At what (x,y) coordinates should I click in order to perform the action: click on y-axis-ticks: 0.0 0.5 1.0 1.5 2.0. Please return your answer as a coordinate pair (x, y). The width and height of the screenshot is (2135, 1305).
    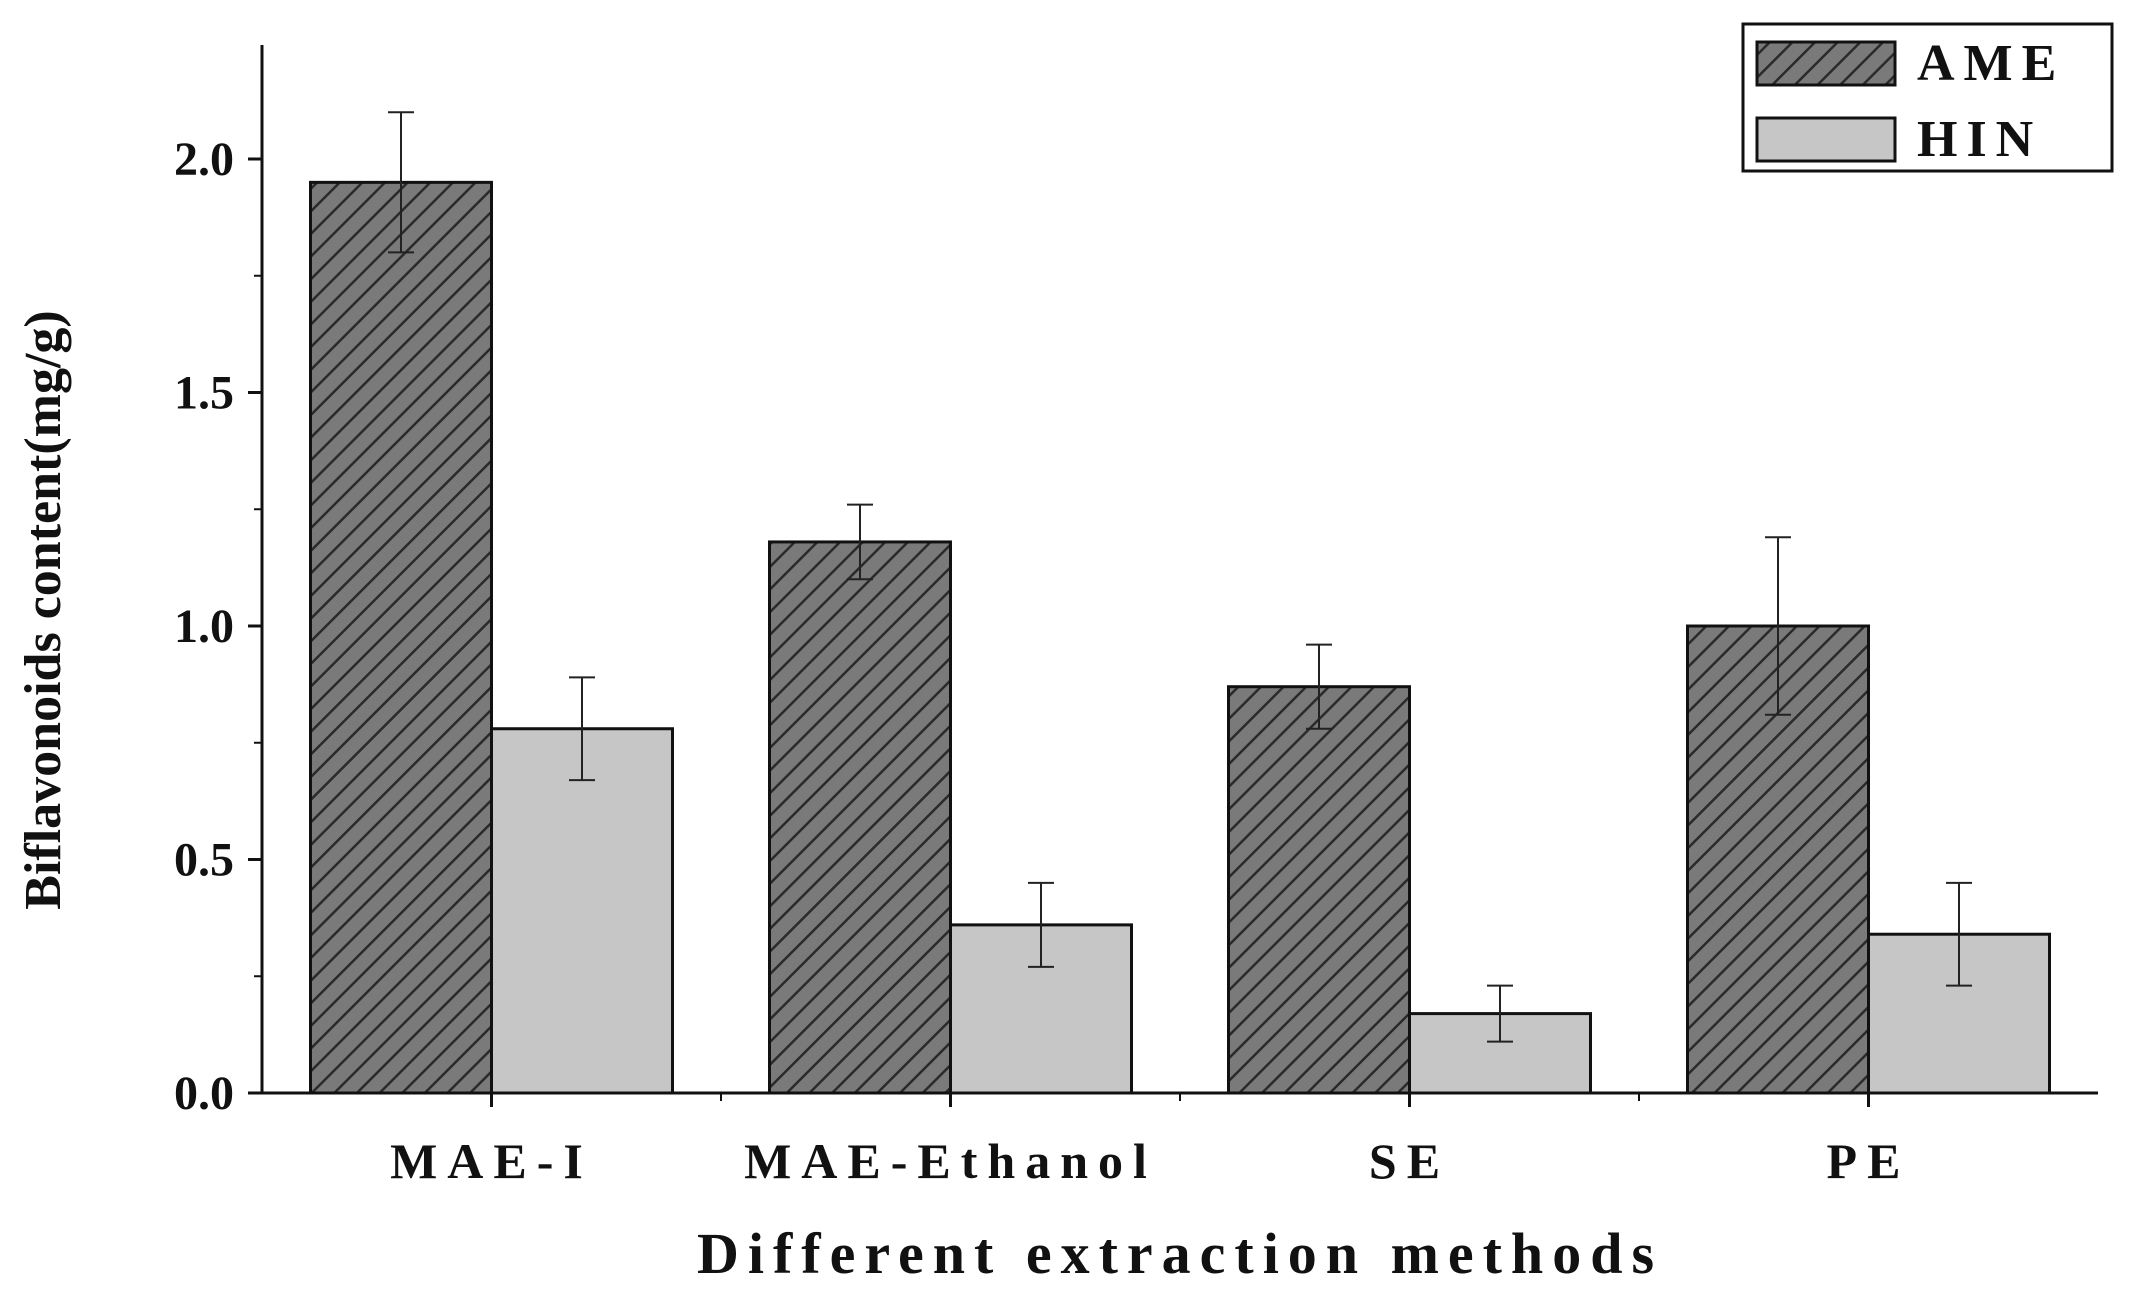
    Looking at the image, I should click on (218, 626).